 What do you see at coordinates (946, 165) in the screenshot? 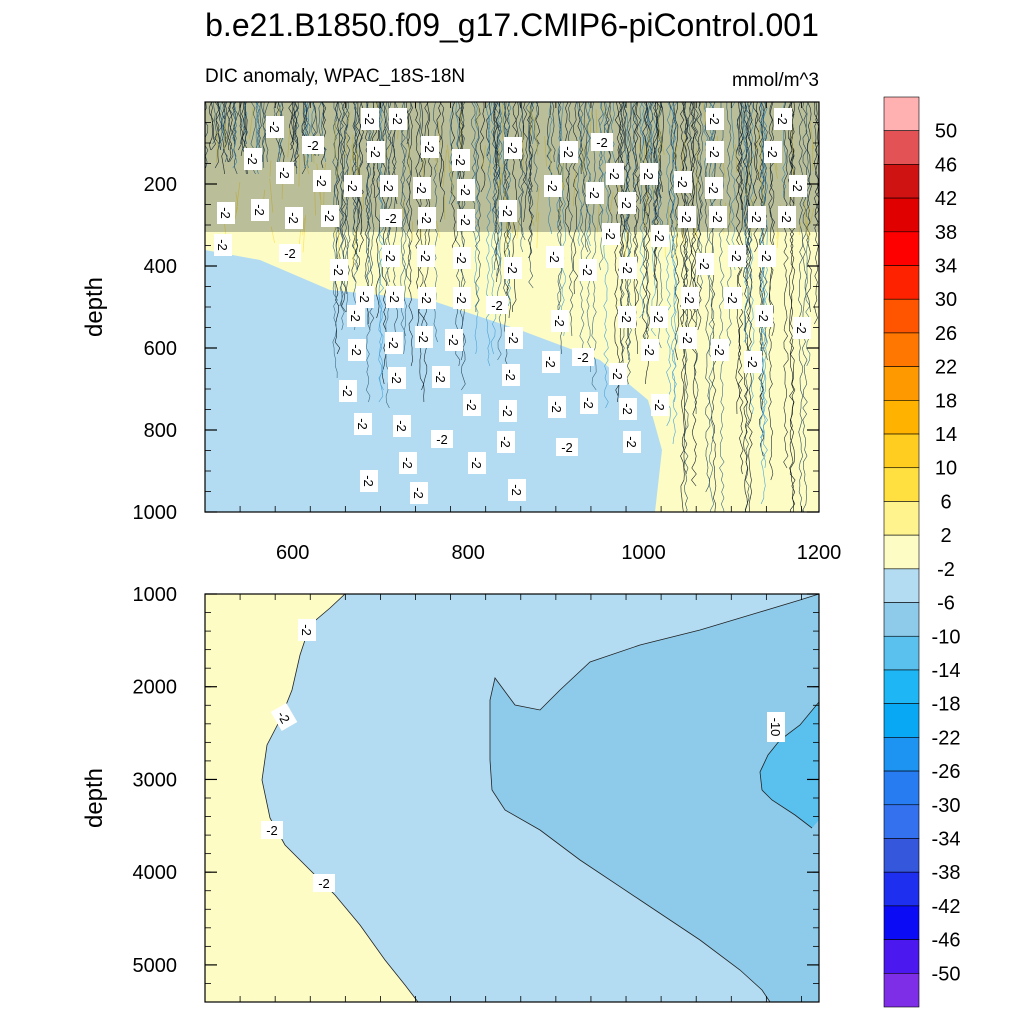
I see `colorbar-label: 46` at bounding box center [946, 165].